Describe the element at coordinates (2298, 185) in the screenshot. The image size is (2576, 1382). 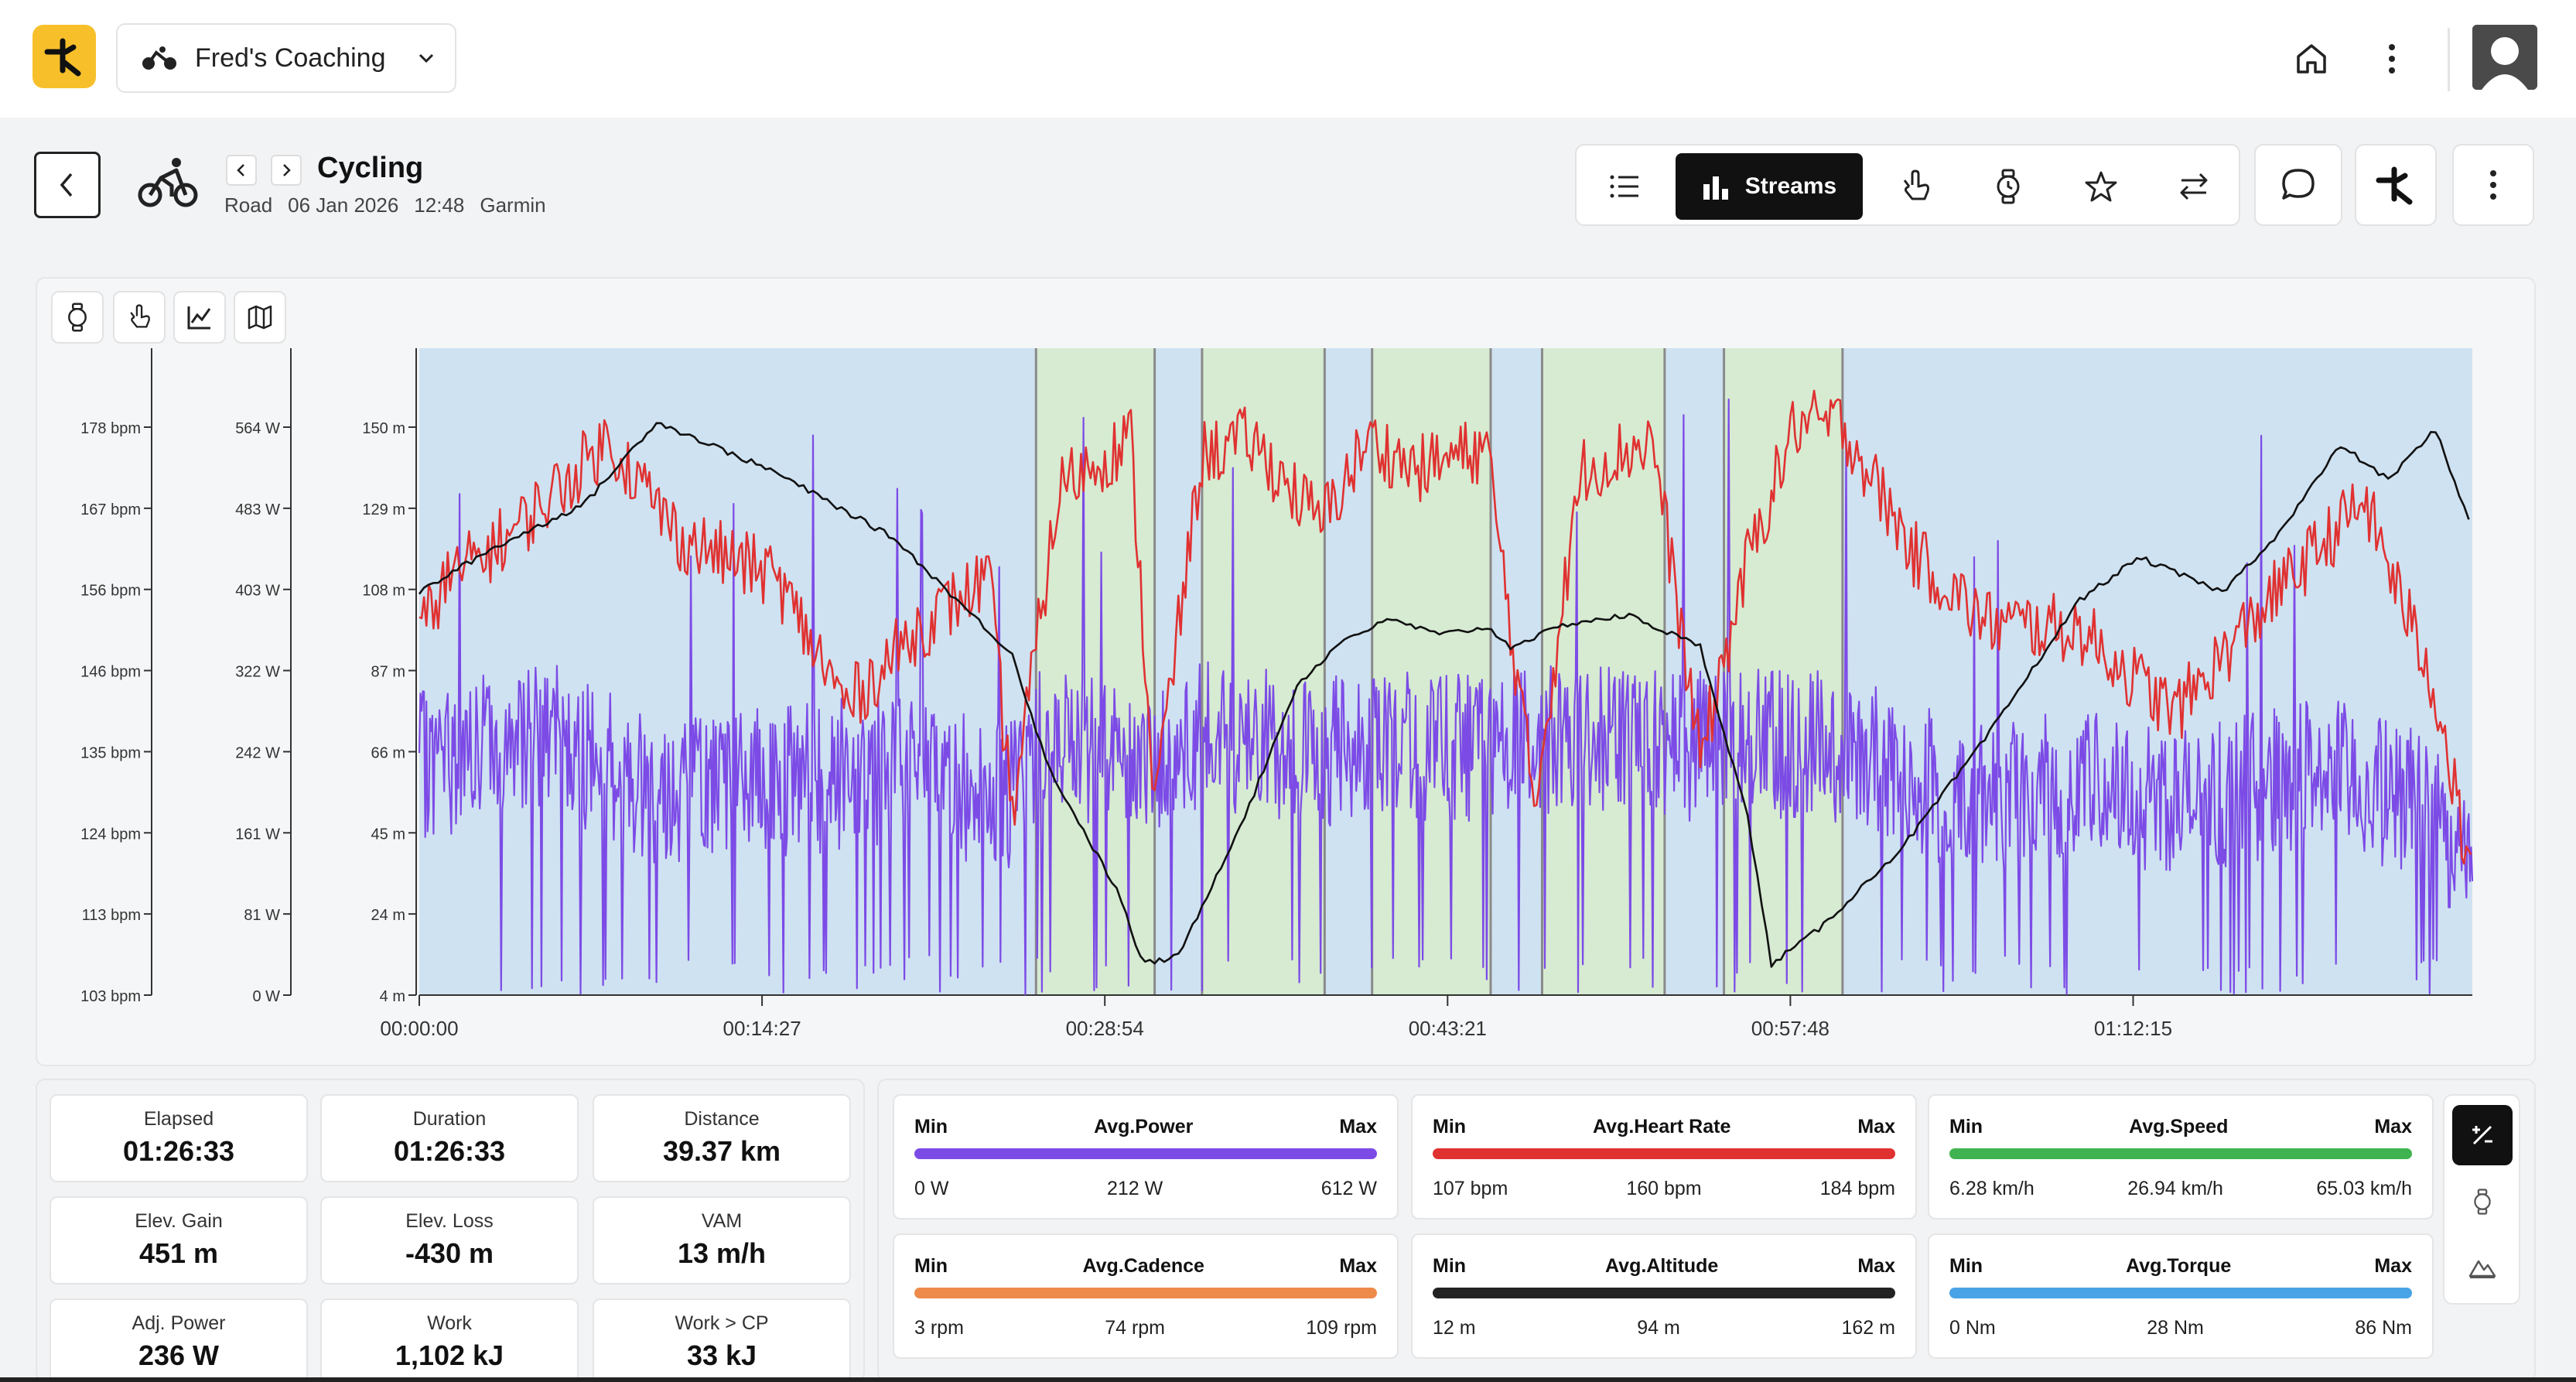
I see `comments-button` at that location.